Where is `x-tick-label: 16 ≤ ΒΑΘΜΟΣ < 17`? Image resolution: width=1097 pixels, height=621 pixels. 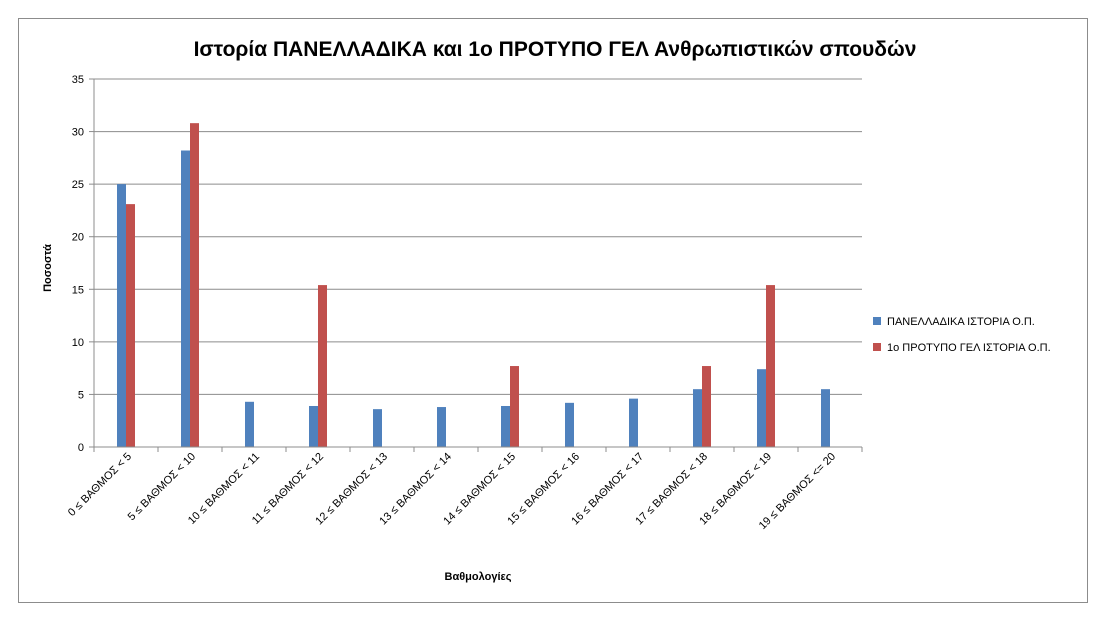 x-tick-label: 16 ≤ ΒΑΘΜΟΣ < 17 is located at coordinates (607, 489).